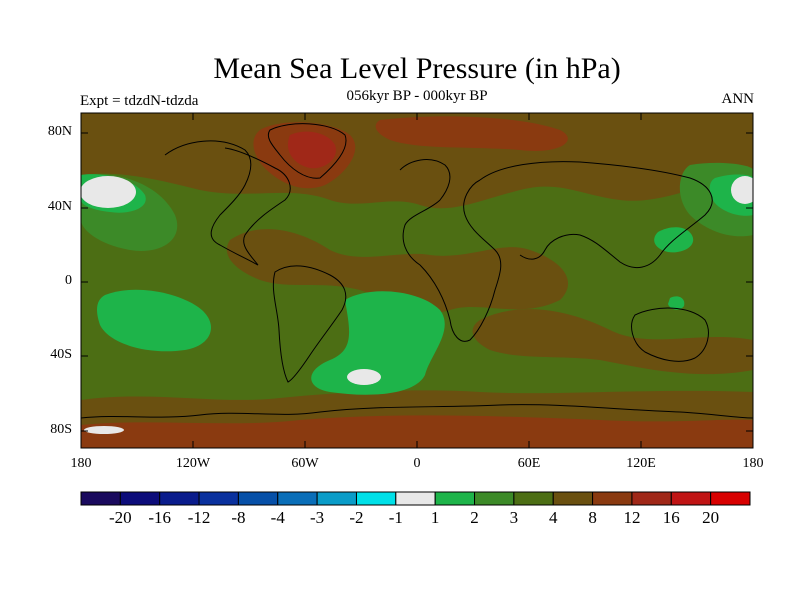 Image resolution: width=800 pixels, height=600 pixels. Describe the element at coordinates (417, 463) in the screenshot. I see `lon-tick-0: 0` at that location.